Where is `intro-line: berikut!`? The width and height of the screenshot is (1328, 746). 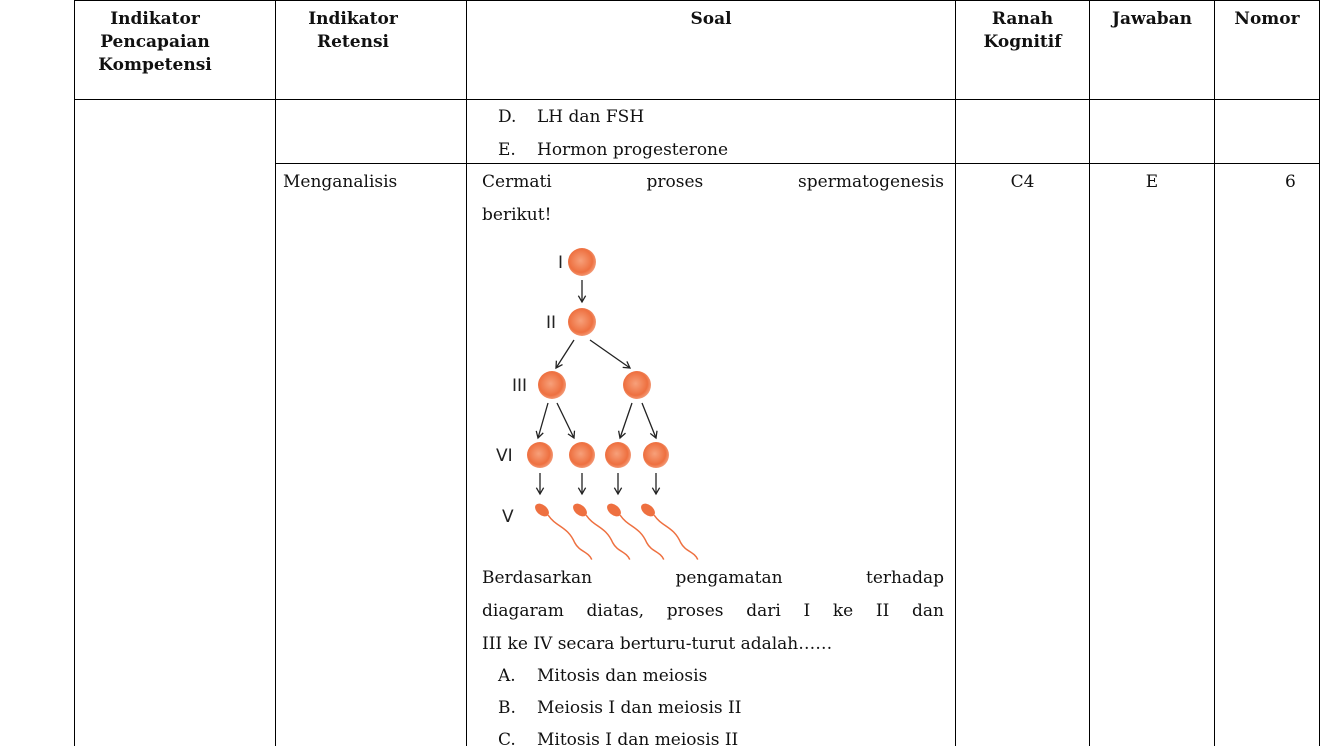 intro-line: berikut! is located at coordinates (517, 215).